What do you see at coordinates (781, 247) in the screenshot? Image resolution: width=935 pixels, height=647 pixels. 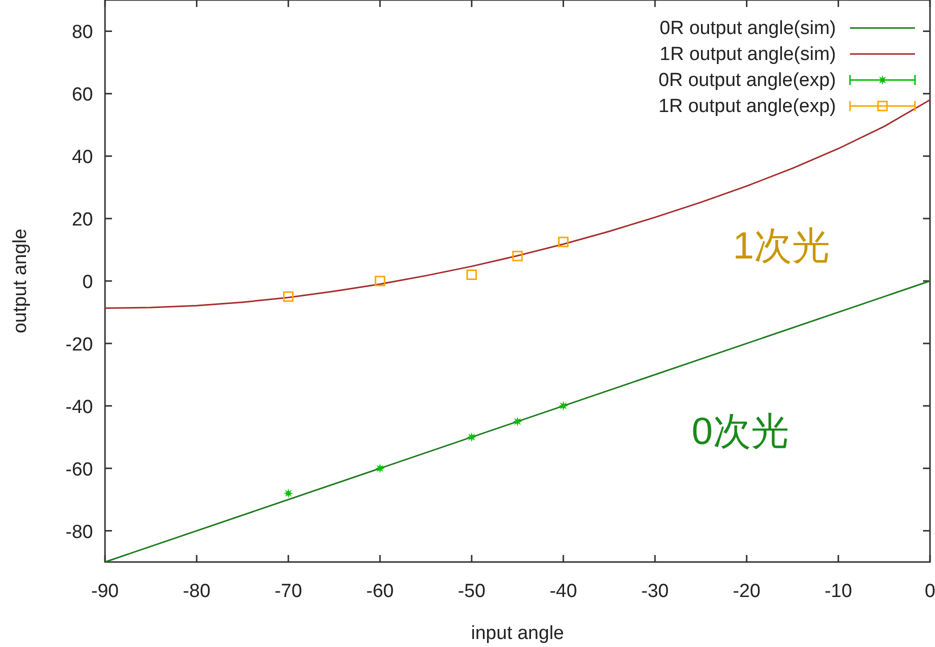 I see `annotation: 1次光` at bounding box center [781, 247].